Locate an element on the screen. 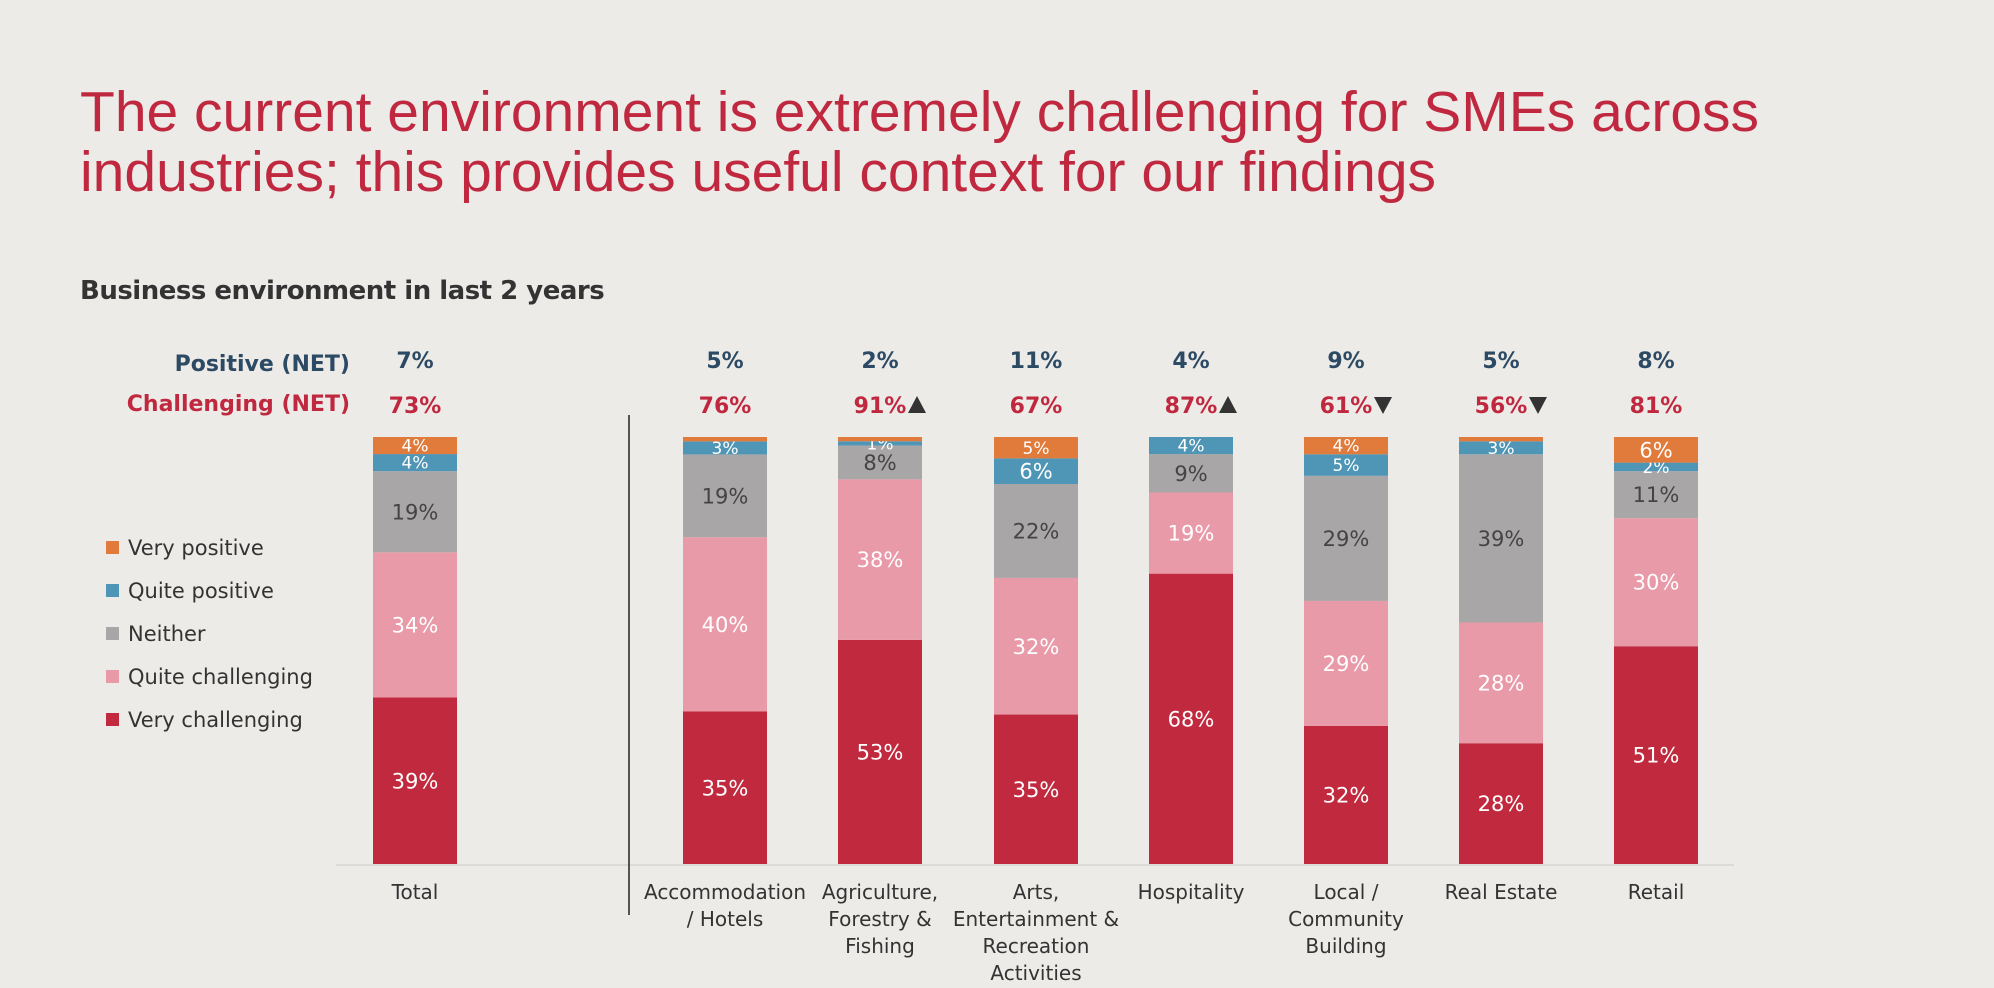 This screenshot has width=1994, height=988. net-challenging-value: 67% is located at coordinates (1036, 406).